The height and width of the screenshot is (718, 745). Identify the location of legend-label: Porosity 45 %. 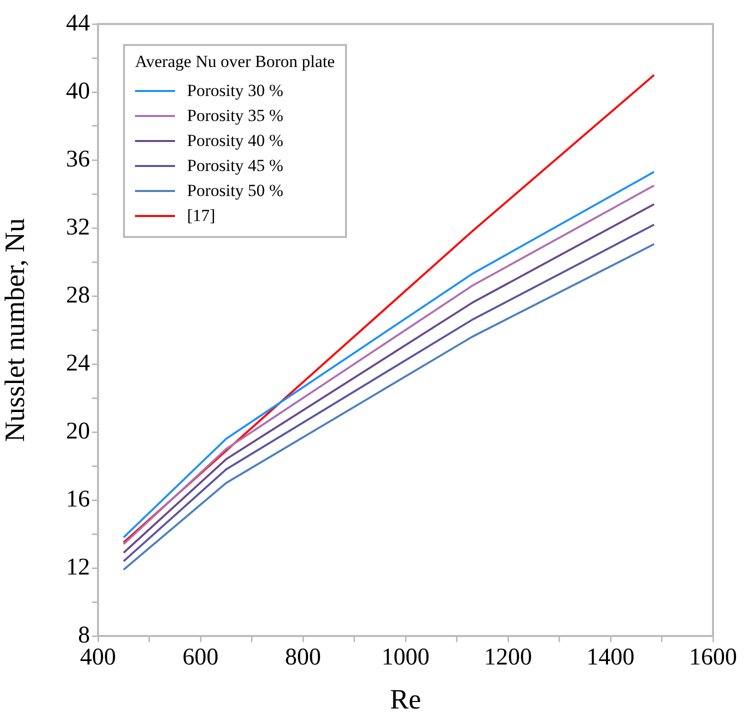
(235, 166).